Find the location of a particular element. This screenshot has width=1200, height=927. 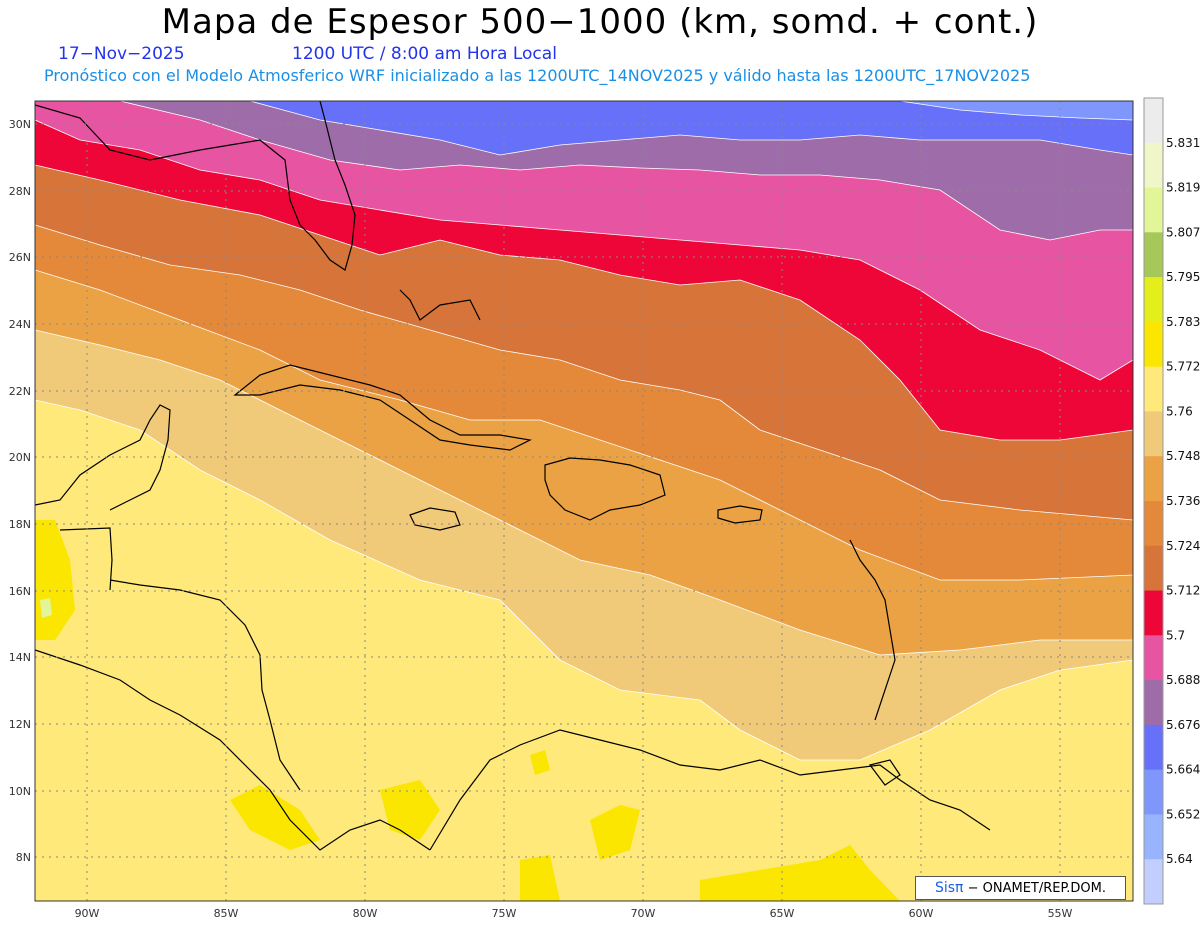

lat-label: 26N is located at coordinates (20, 257).